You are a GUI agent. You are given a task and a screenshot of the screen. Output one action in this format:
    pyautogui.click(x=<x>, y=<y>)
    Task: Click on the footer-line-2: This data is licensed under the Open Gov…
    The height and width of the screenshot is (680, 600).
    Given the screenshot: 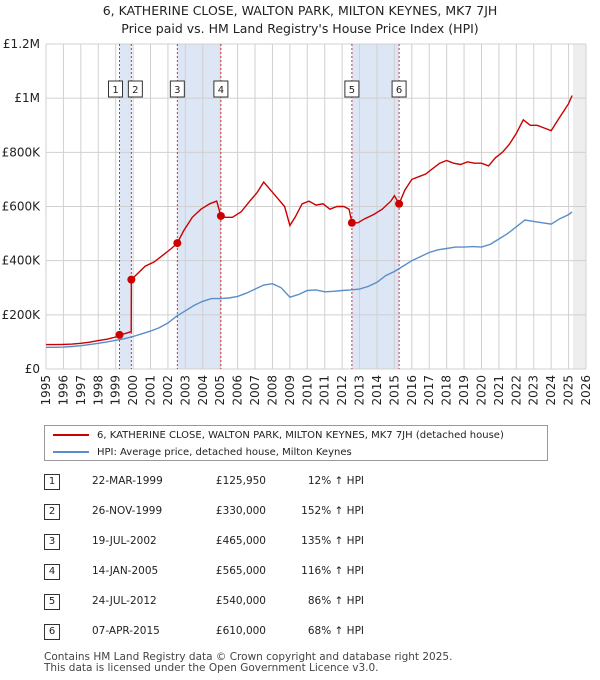 What is the action you would take?
    pyautogui.click(x=211, y=668)
    